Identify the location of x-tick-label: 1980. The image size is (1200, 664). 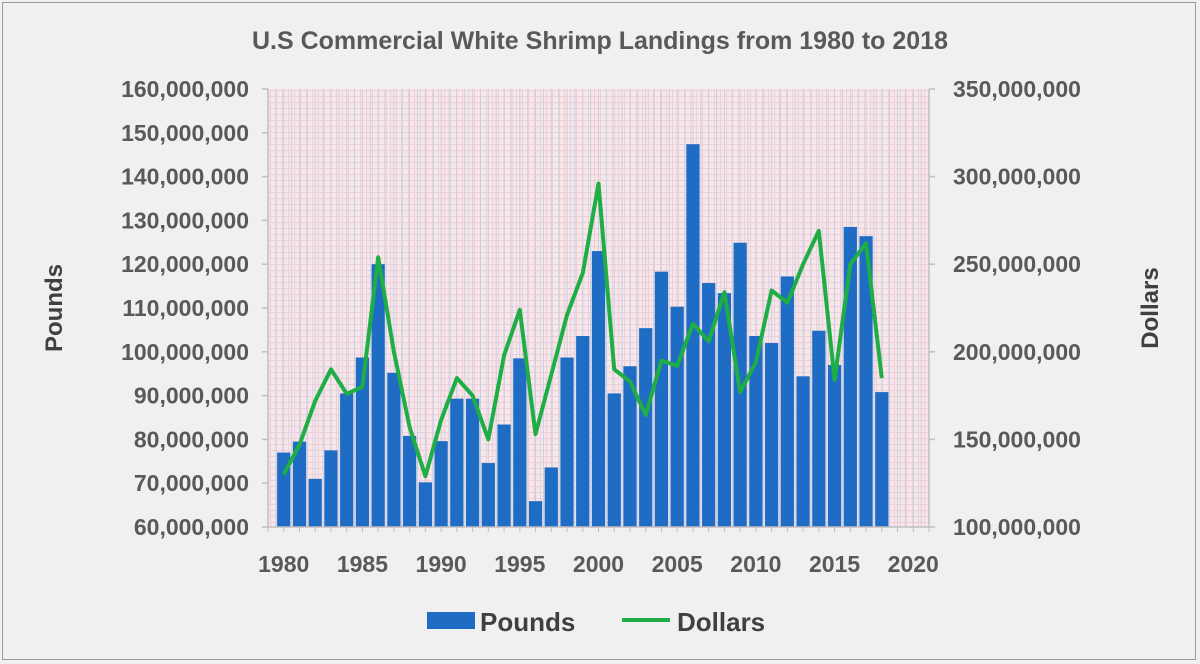
(283, 564).